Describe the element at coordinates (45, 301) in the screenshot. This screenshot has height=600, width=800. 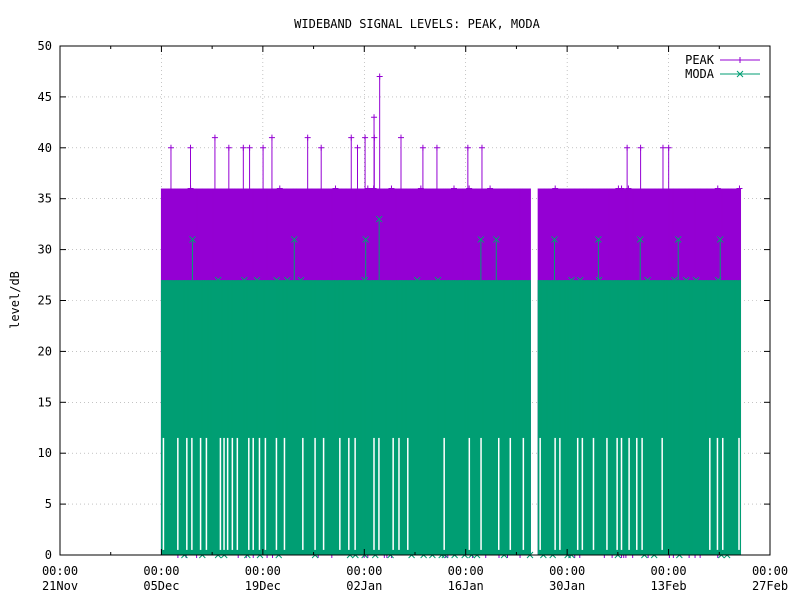
I see `y-tick-label: 25` at that location.